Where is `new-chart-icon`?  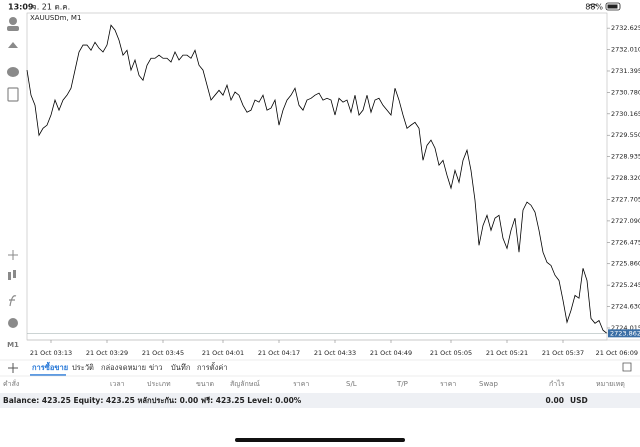
new-chart-icon is located at coordinates (13, 94).